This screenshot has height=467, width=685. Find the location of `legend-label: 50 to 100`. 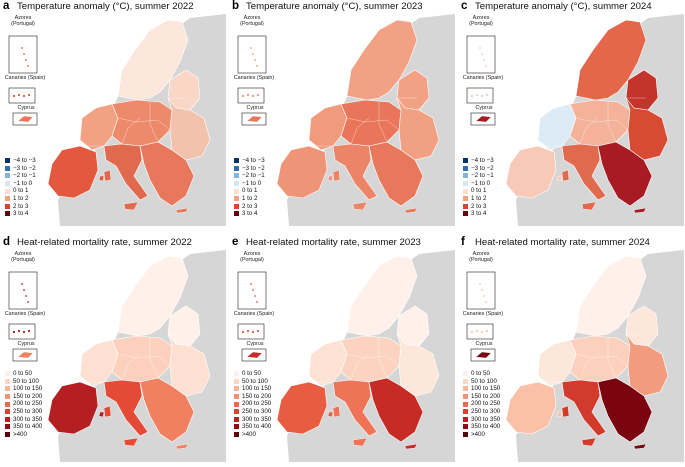

legend-label: 50 to 100 is located at coordinates (26, 381).